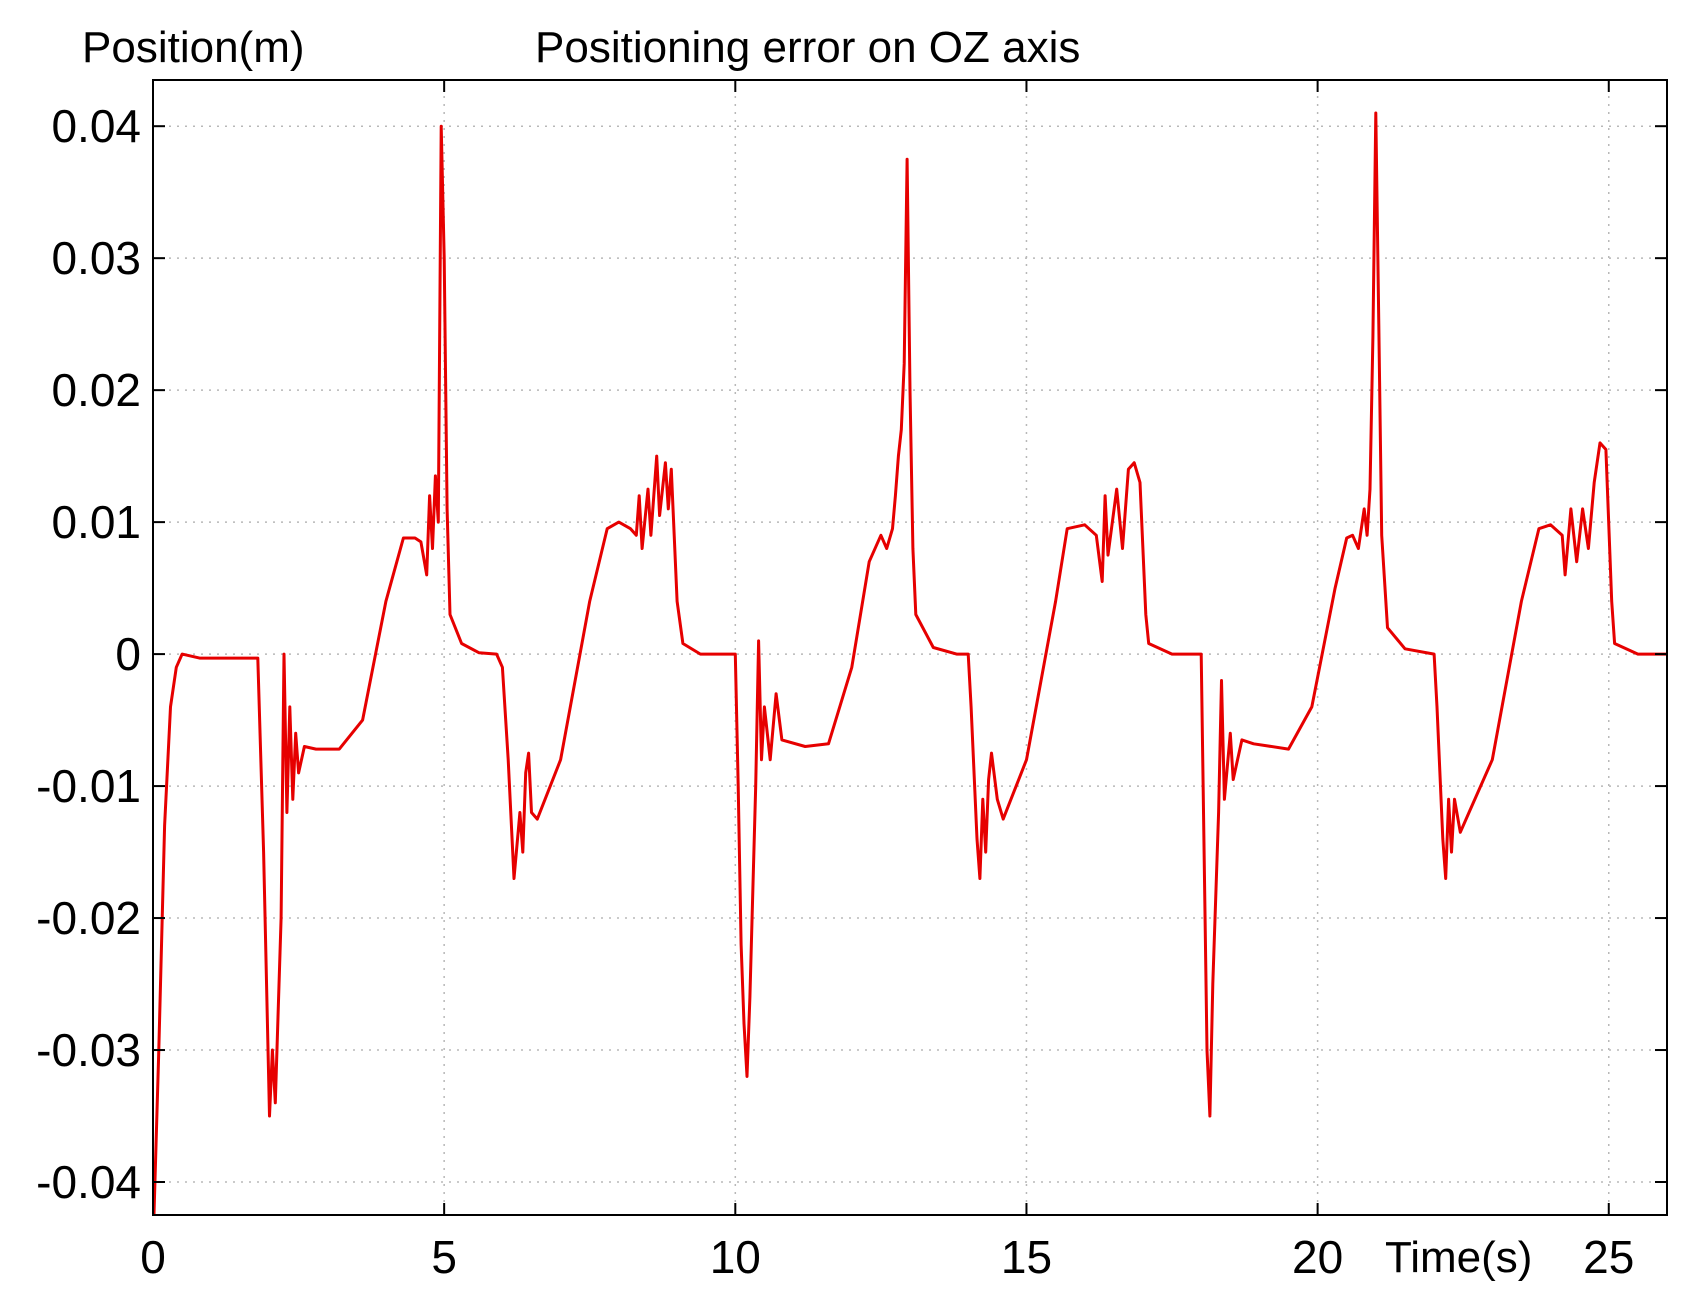 This screenshot has width=1681, height=1308. What do you see at coordinates (807, 47) in the screenshot?
I see `chart-title: Positioning error on OZ axis` at bounding box center [807, 47].